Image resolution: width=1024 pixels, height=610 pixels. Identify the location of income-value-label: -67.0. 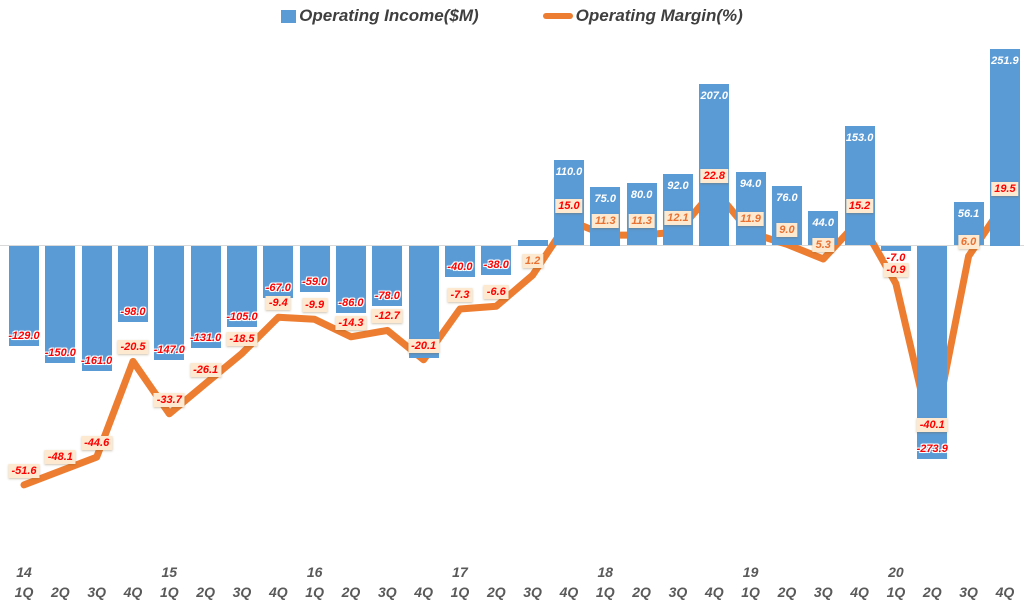
(278, 287).